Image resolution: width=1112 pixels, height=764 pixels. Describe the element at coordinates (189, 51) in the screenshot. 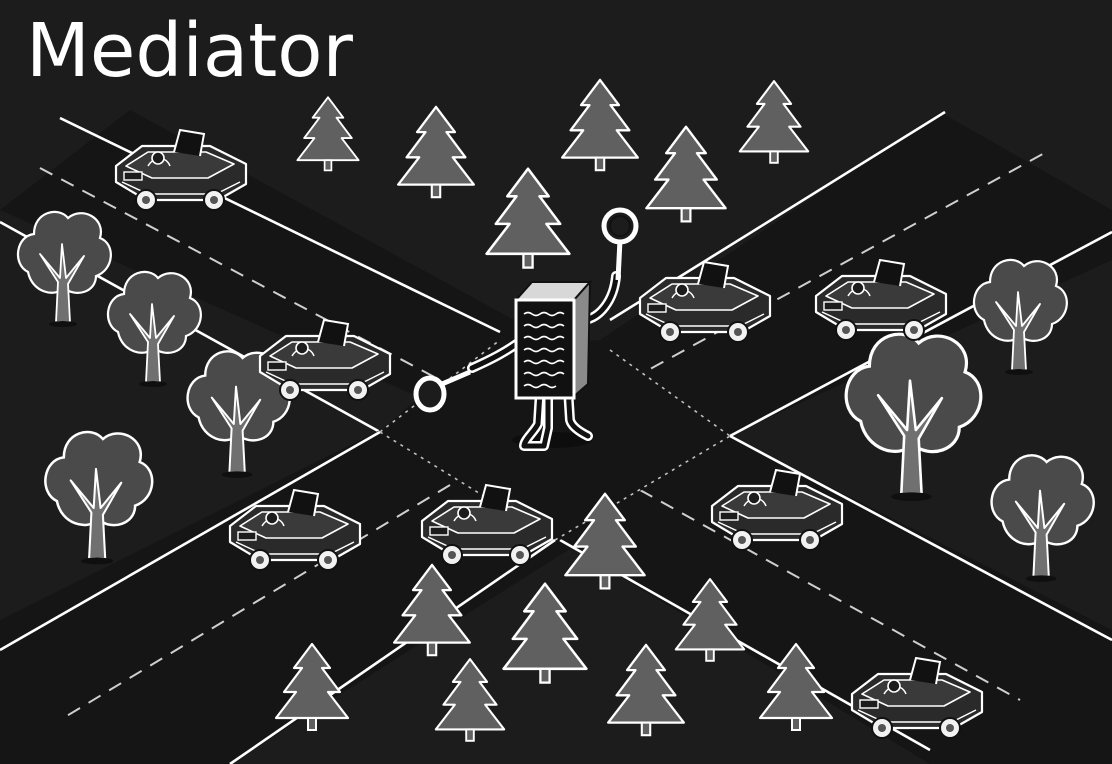

I see `page-title: Mediator` at that location.